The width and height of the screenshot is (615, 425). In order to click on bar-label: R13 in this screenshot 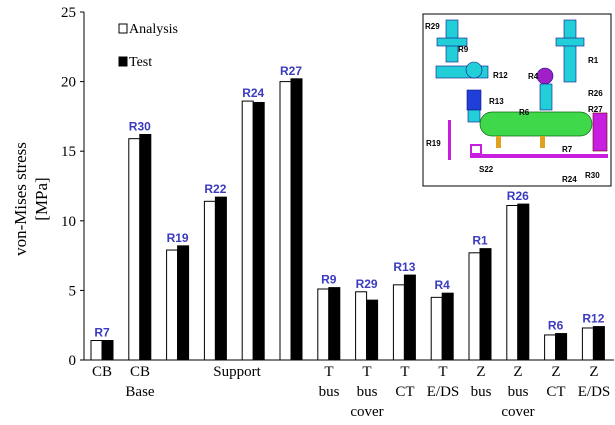, I will do `click(404, 267)`.